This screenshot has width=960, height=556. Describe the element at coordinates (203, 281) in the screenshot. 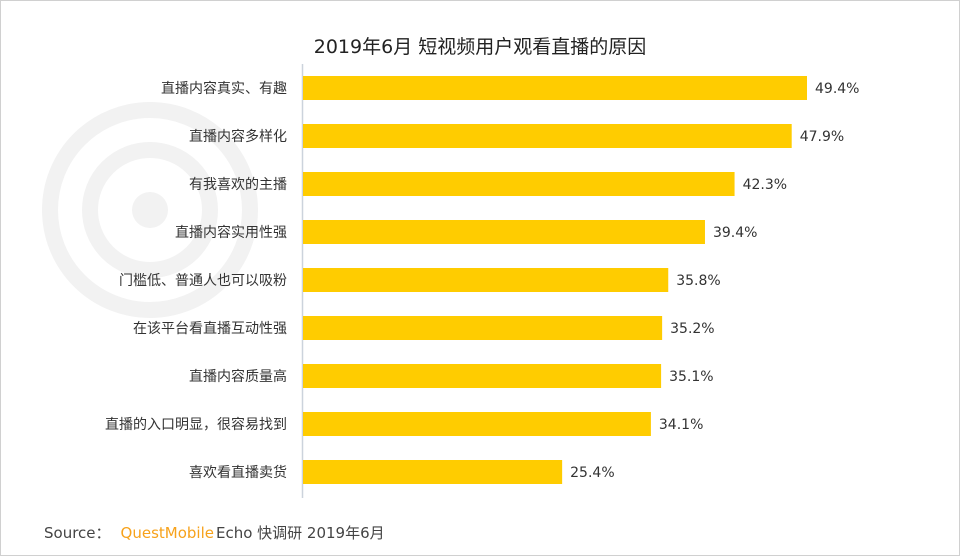

I see `category-label: 门槛低、普通人也可以吸粉` at that location.